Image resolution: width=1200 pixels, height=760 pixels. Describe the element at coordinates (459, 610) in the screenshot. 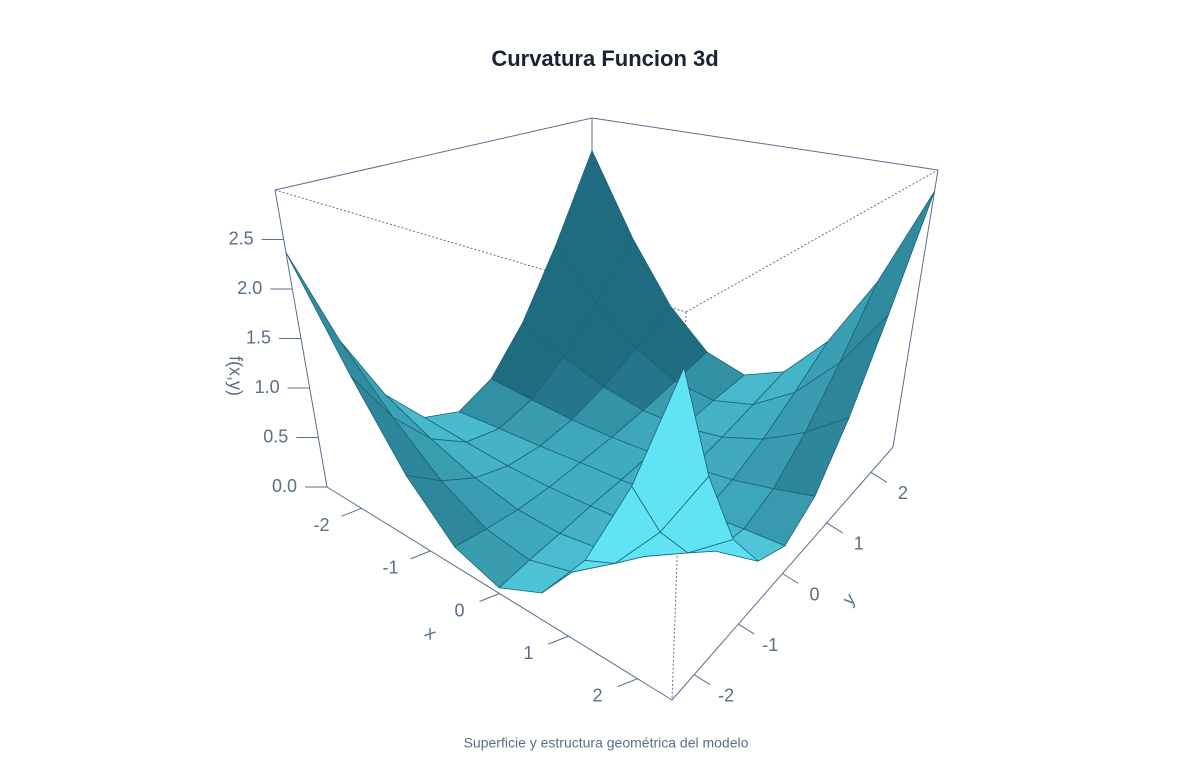

I see `x-tick-label: 0` at that location.